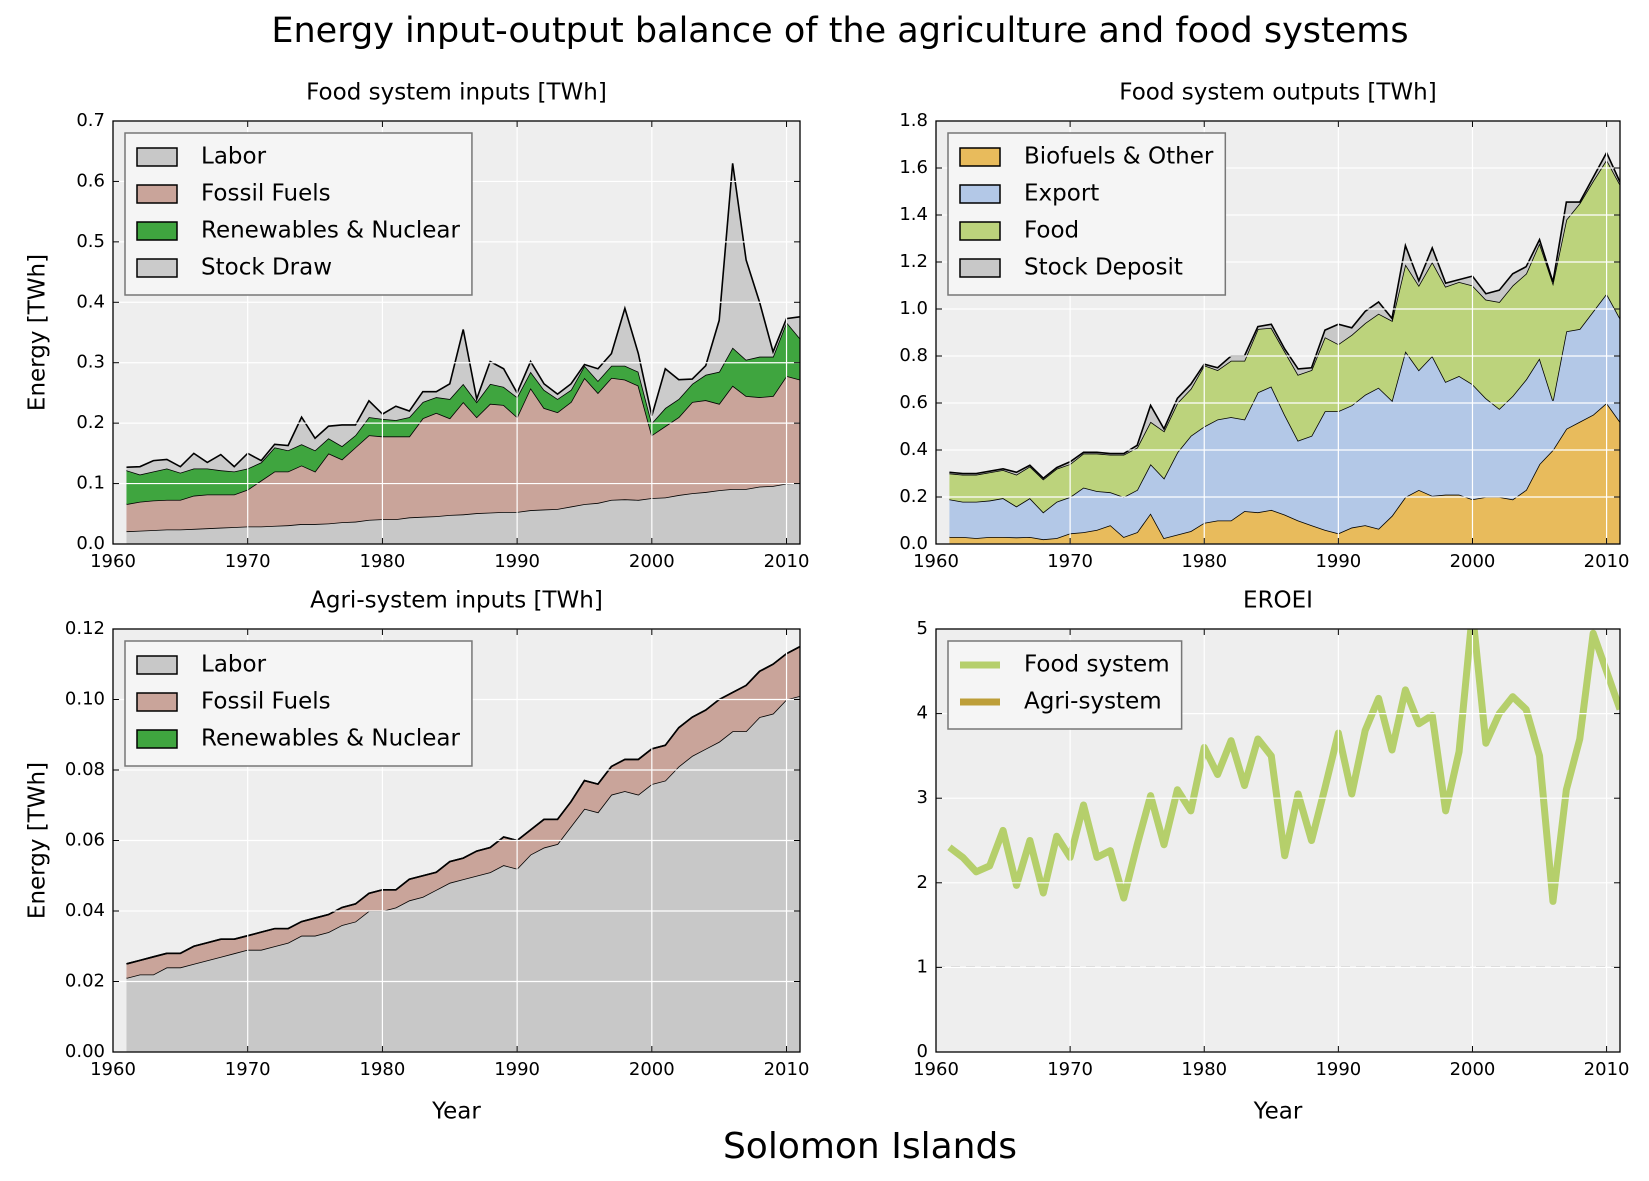 Image resolution: width=1649 pixels, height=1181 pixels. What do you see at coordinates (913, 355) in the screenshot?
I see `y-tick-label: 0.8` at bounding box center [913, 355].